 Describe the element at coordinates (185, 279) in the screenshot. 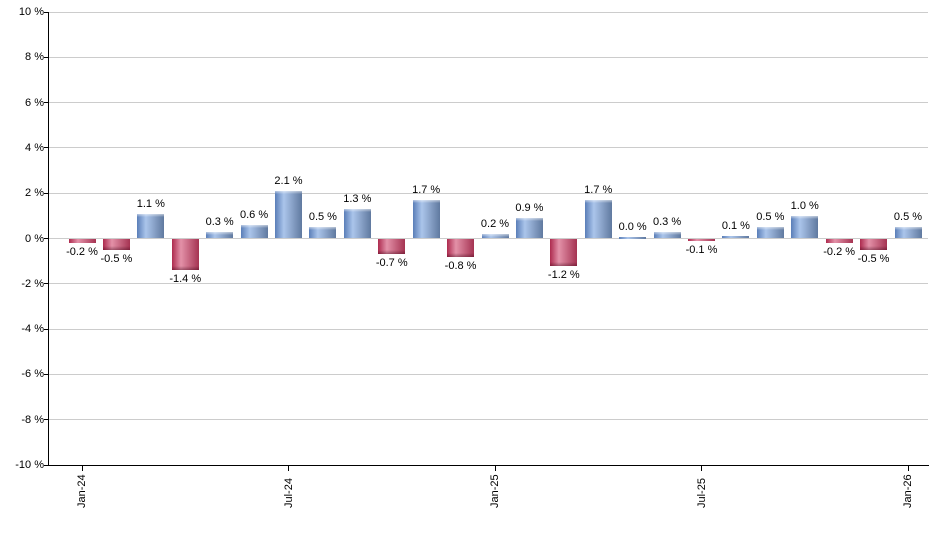

I see `bar-value-label: -1.4 %` at that location.